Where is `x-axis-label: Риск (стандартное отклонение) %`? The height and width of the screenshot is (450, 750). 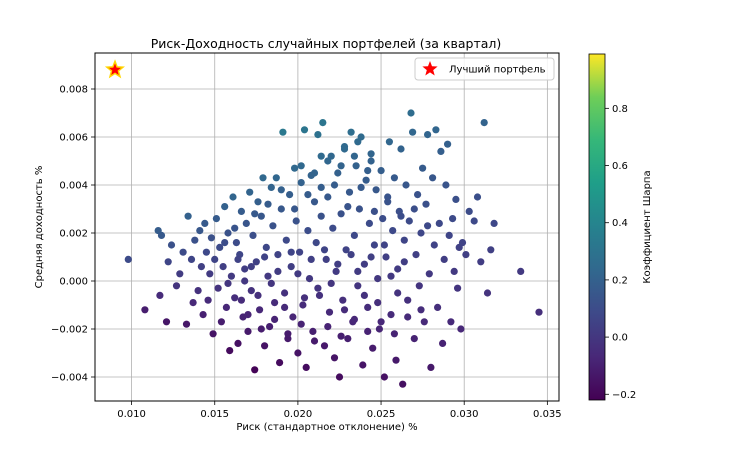
x-axis-label: Риск (стандартное отклонение) % is located at coordinates (326, 427).